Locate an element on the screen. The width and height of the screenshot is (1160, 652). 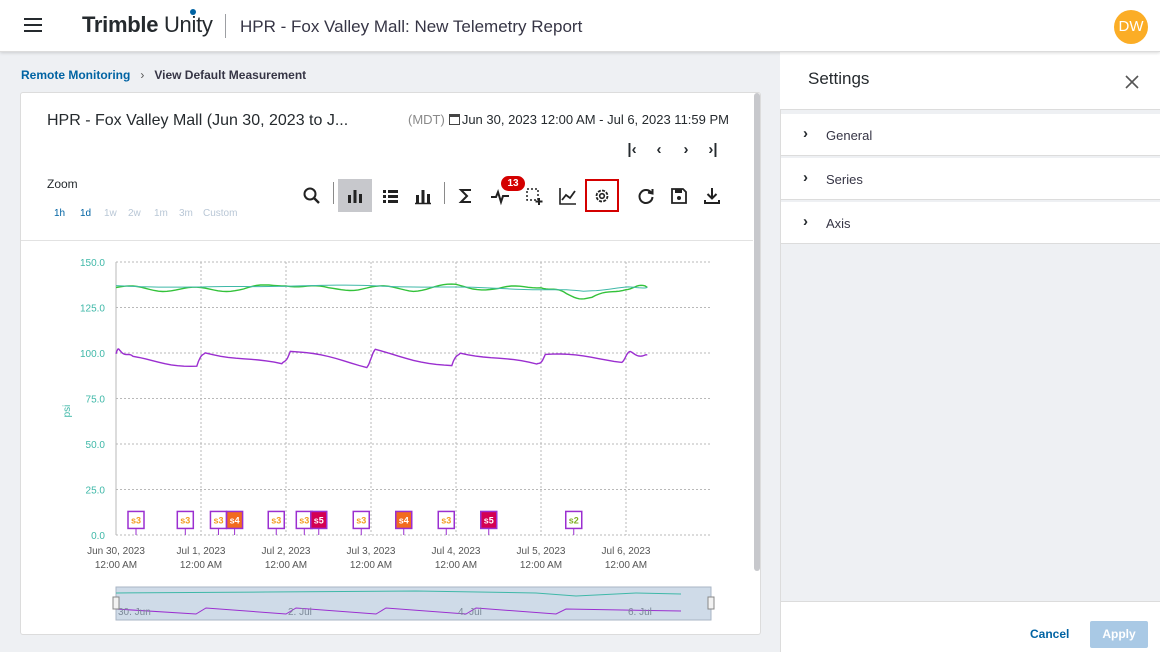
settings-header is located at coordinates (970, 81).